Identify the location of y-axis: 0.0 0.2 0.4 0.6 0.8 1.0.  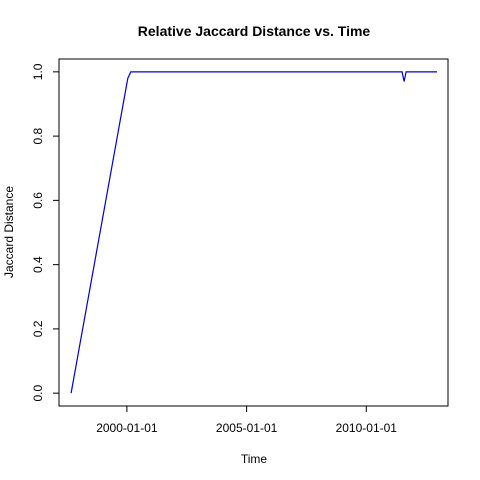
(45, 232).